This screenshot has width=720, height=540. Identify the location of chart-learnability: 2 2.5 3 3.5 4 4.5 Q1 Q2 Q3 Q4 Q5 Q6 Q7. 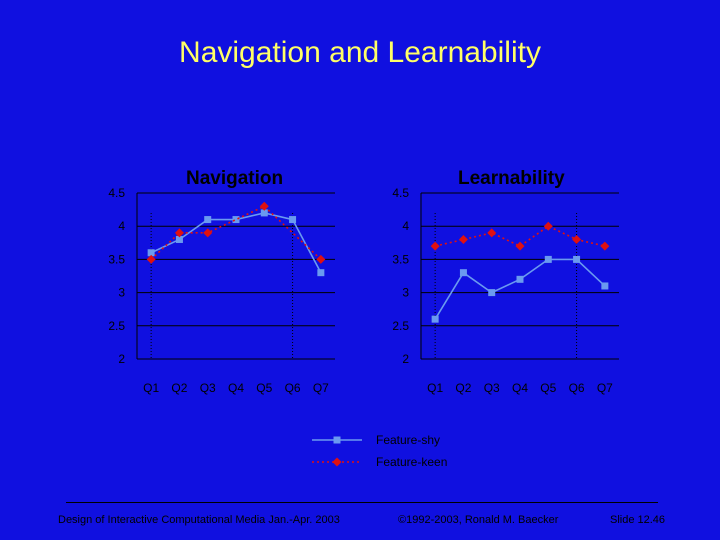
(505, 290).